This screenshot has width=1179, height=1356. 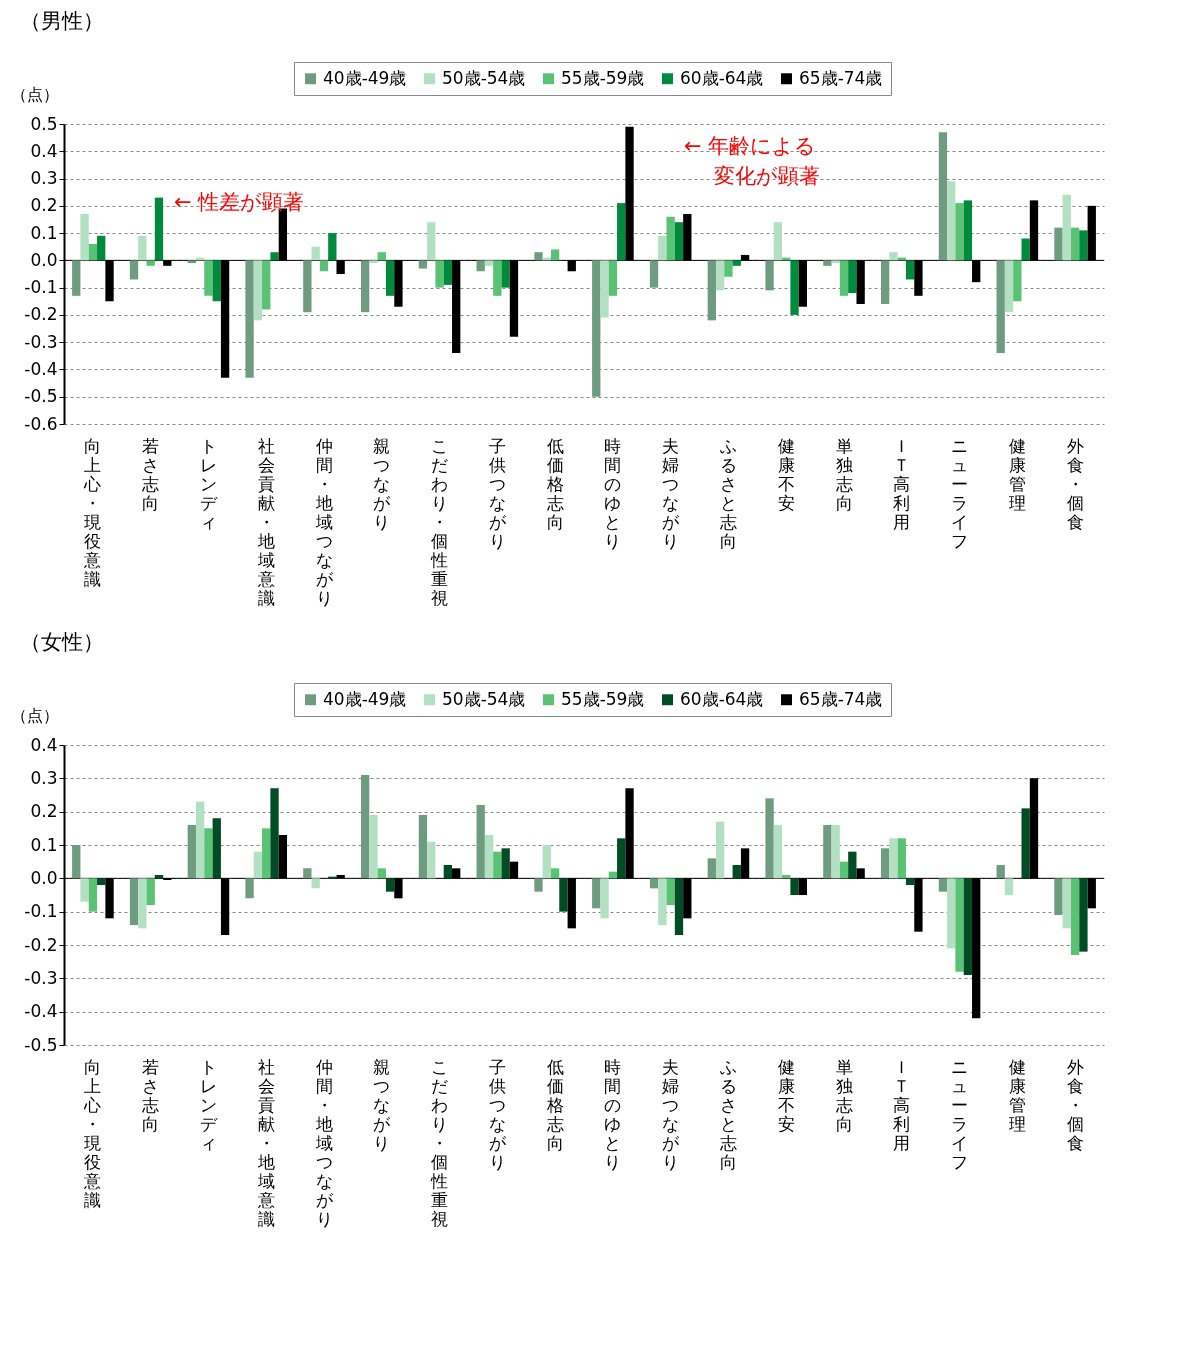 What do you see at coordinates (41, 944) in the screenshot?
I see `y-tick-label: -0.2` at bounding box center [41, 944].